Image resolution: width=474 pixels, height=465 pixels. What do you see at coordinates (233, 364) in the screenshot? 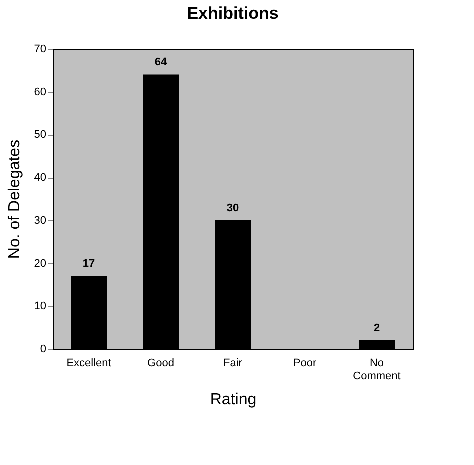
I see `x-tick-label: Fair` at bounding box center [233, 364].